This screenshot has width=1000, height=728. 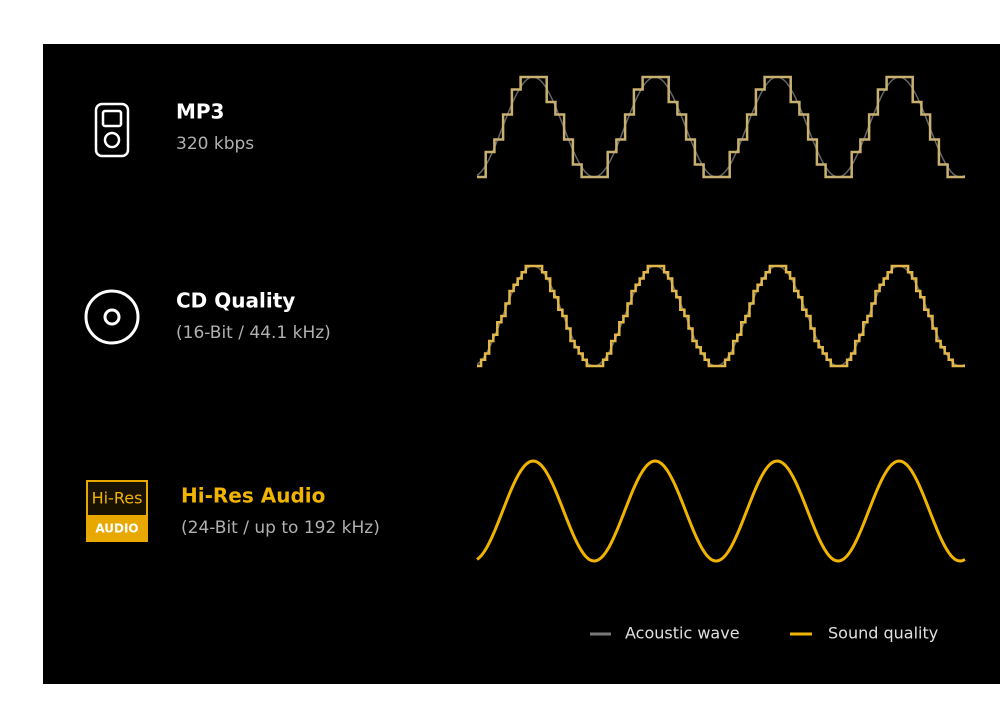 What do you see at coordinates (200, 112) in the screenshot?
I see `row-title: MP3` at bounding box center [200, 112].